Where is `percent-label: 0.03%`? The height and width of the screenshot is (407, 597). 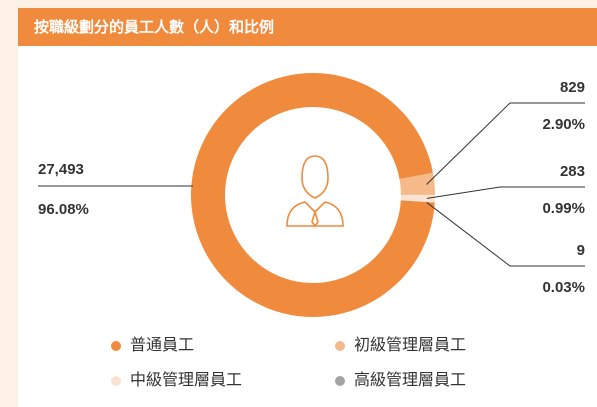 percent-label: 0.03% is located at coordinates (563, 287).